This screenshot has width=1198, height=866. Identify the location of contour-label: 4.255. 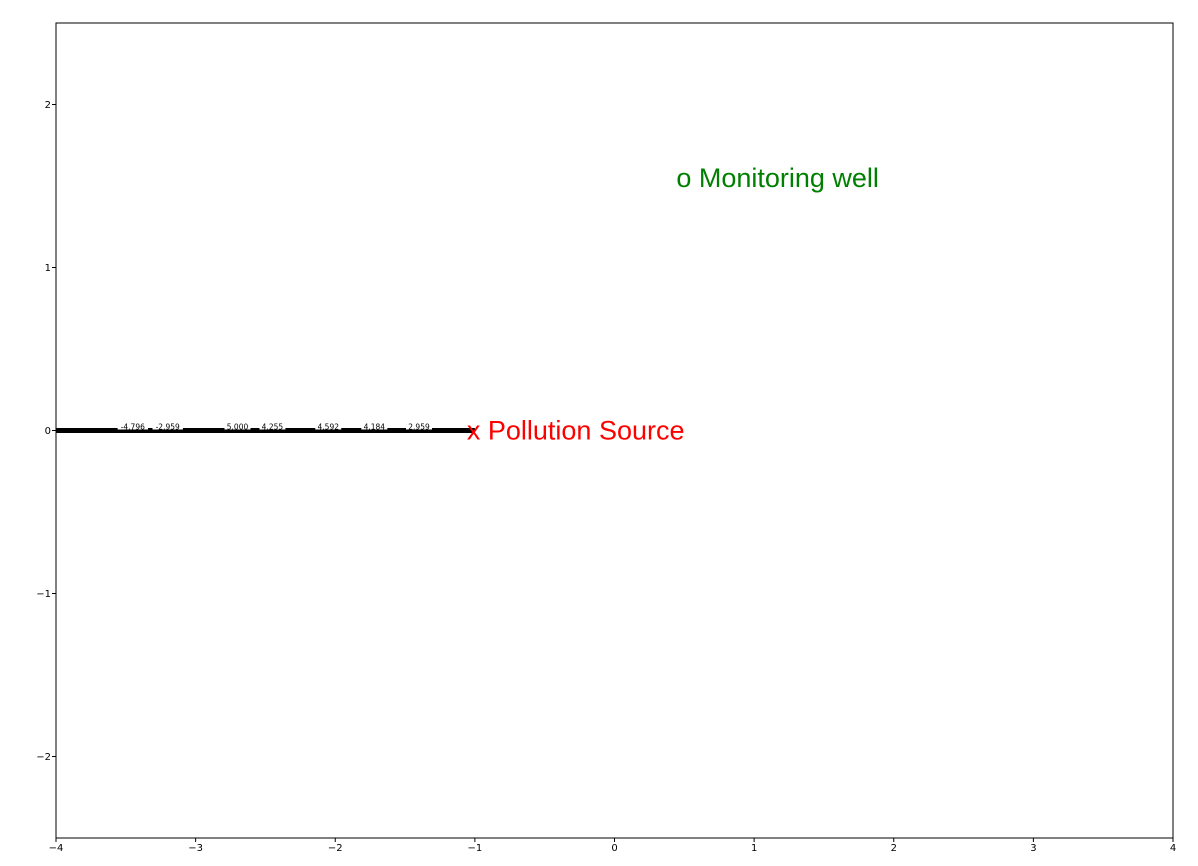
(273, 427).